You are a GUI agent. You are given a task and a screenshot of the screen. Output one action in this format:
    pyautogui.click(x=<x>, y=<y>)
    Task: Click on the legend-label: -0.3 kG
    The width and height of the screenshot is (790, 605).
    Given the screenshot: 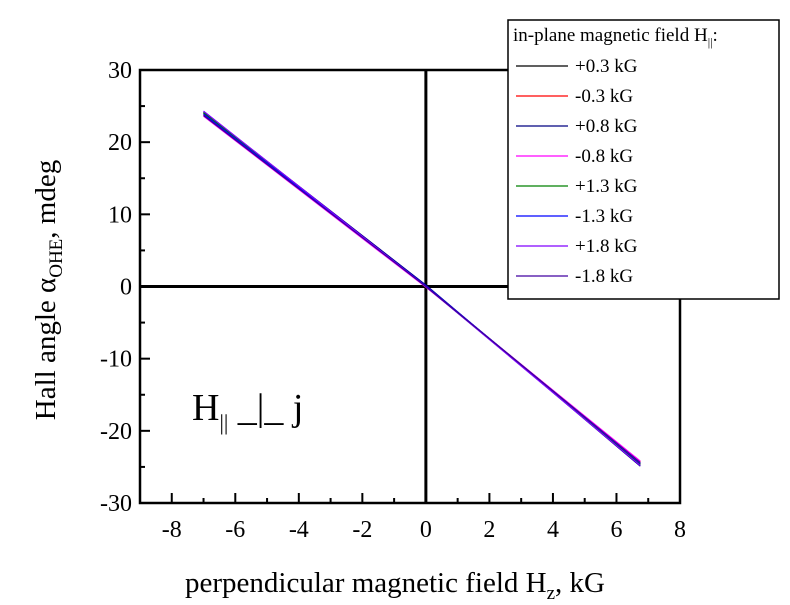 What is the action you would take?
    pyautogui.click(x=604, y=96)
    